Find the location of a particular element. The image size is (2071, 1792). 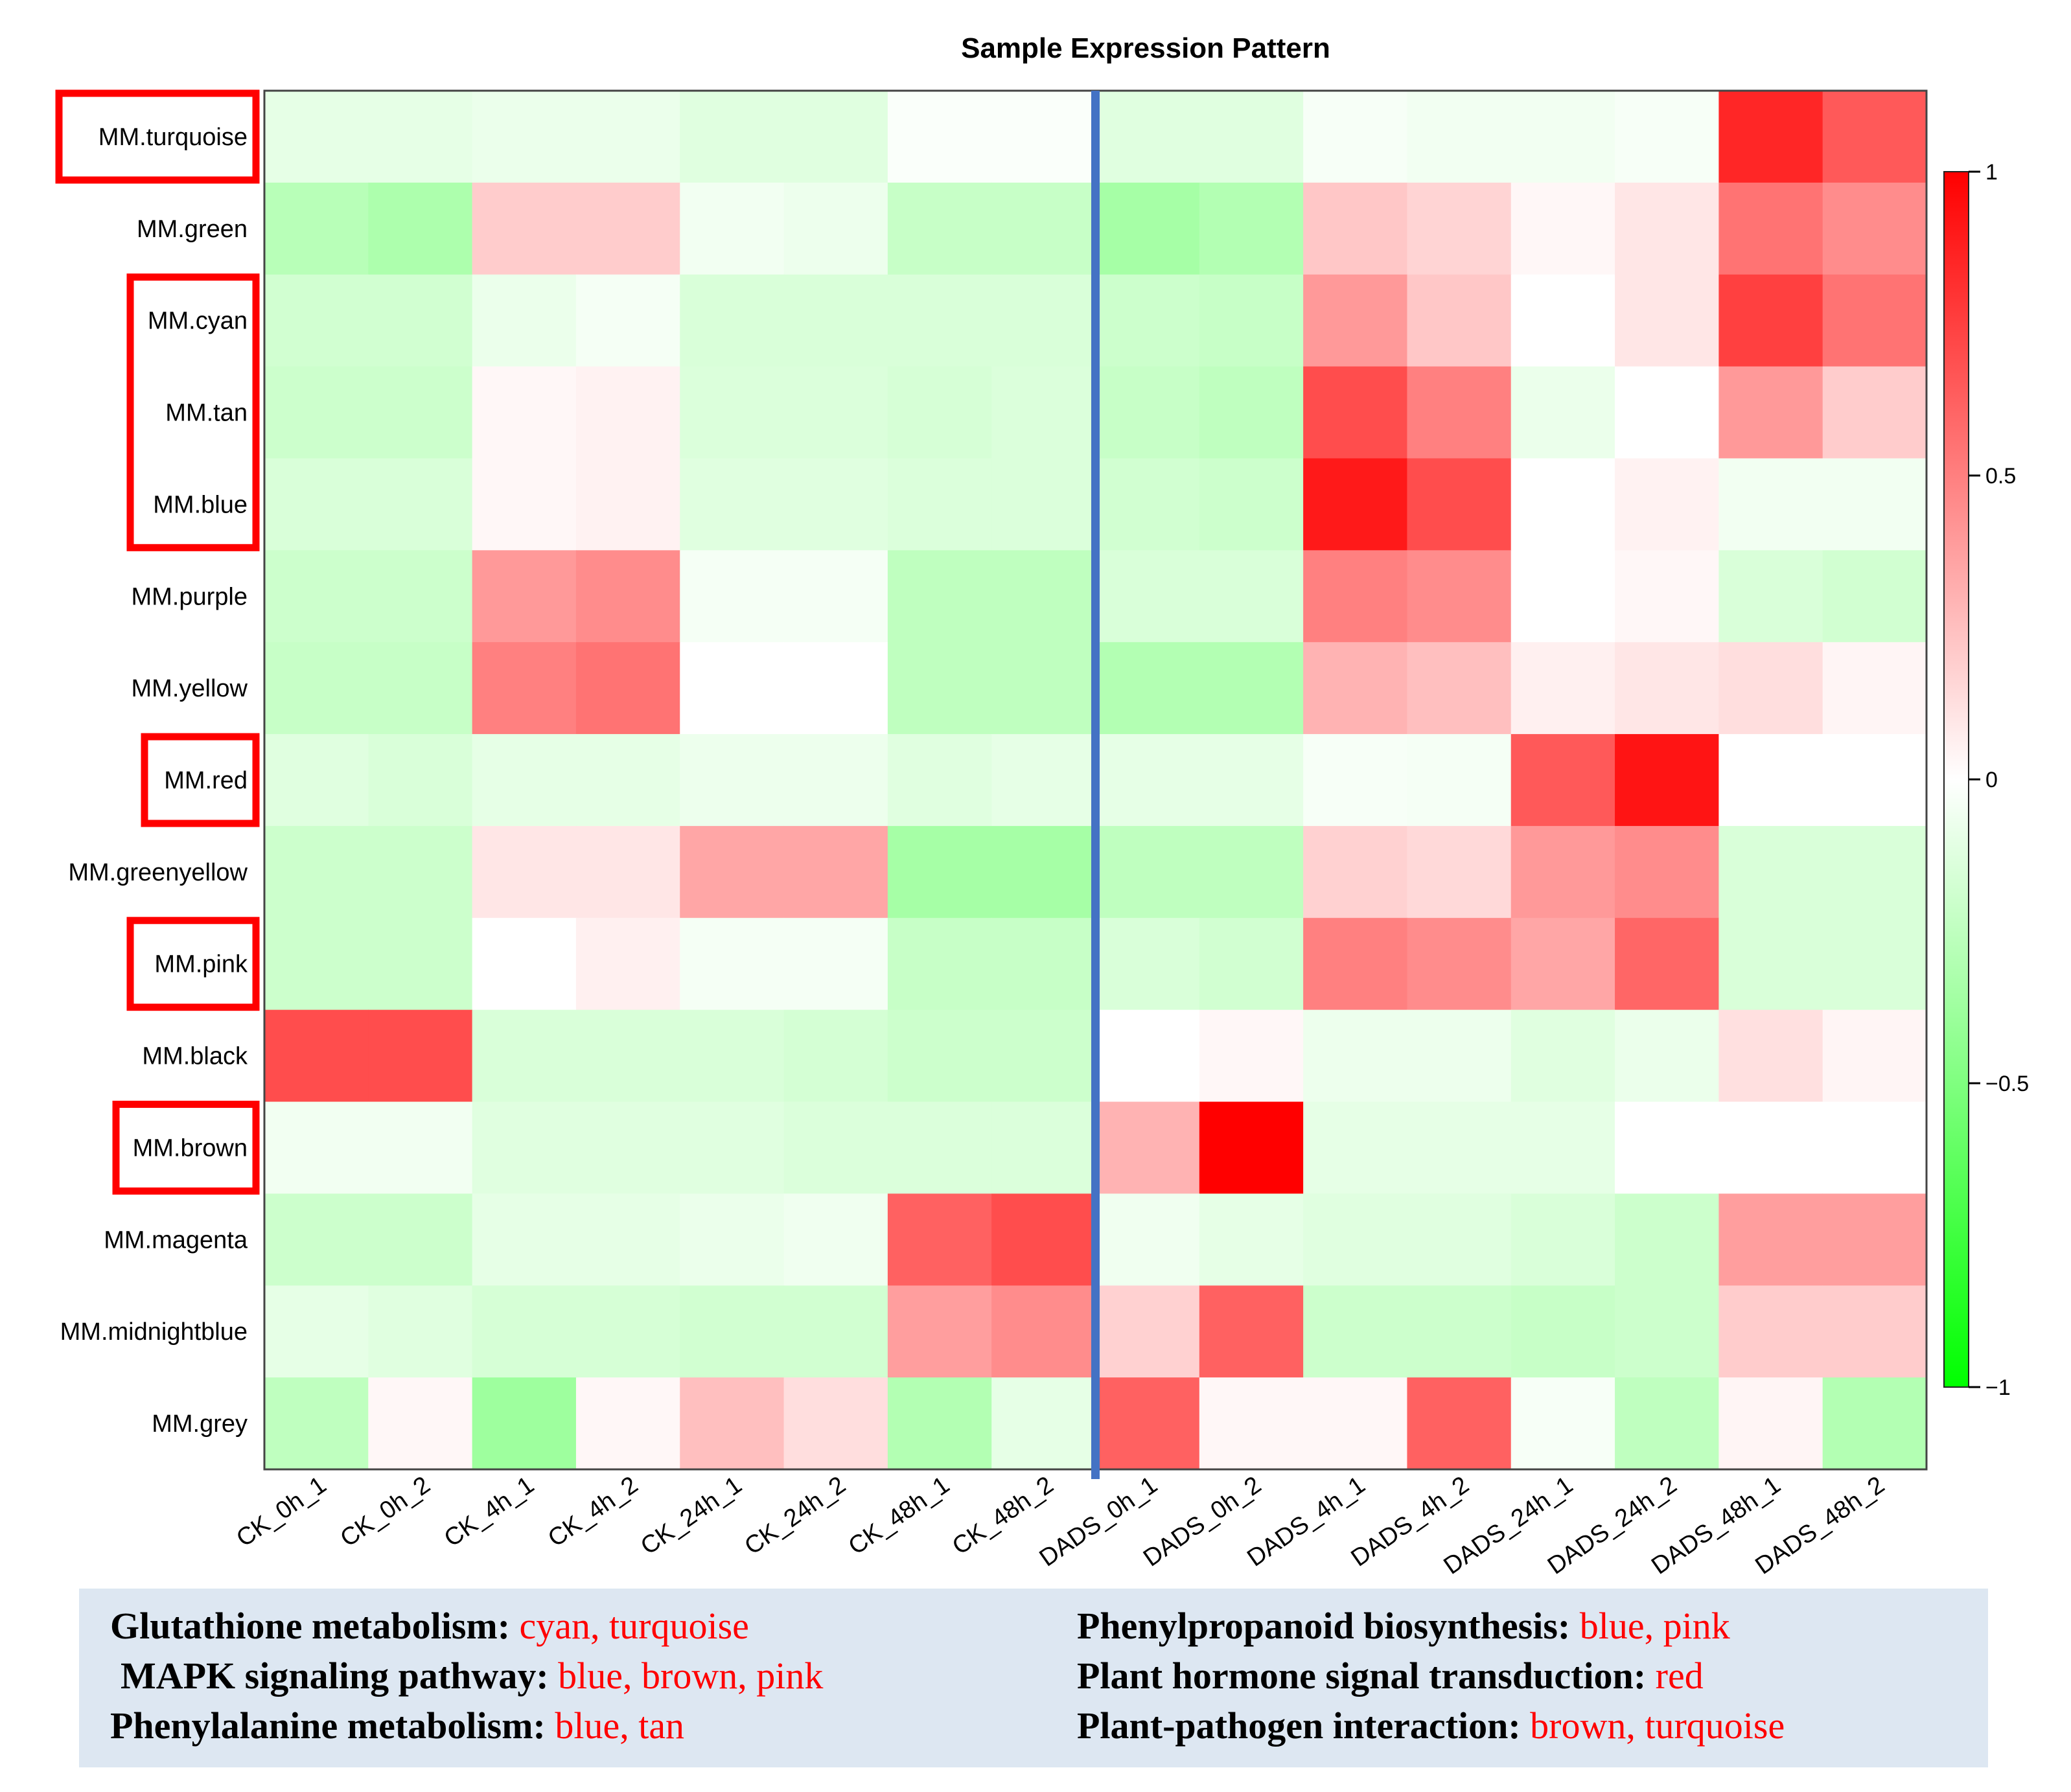

annotation-right-2: Plant hormone signal transduction: red is located at coordinates (1390, 1676).